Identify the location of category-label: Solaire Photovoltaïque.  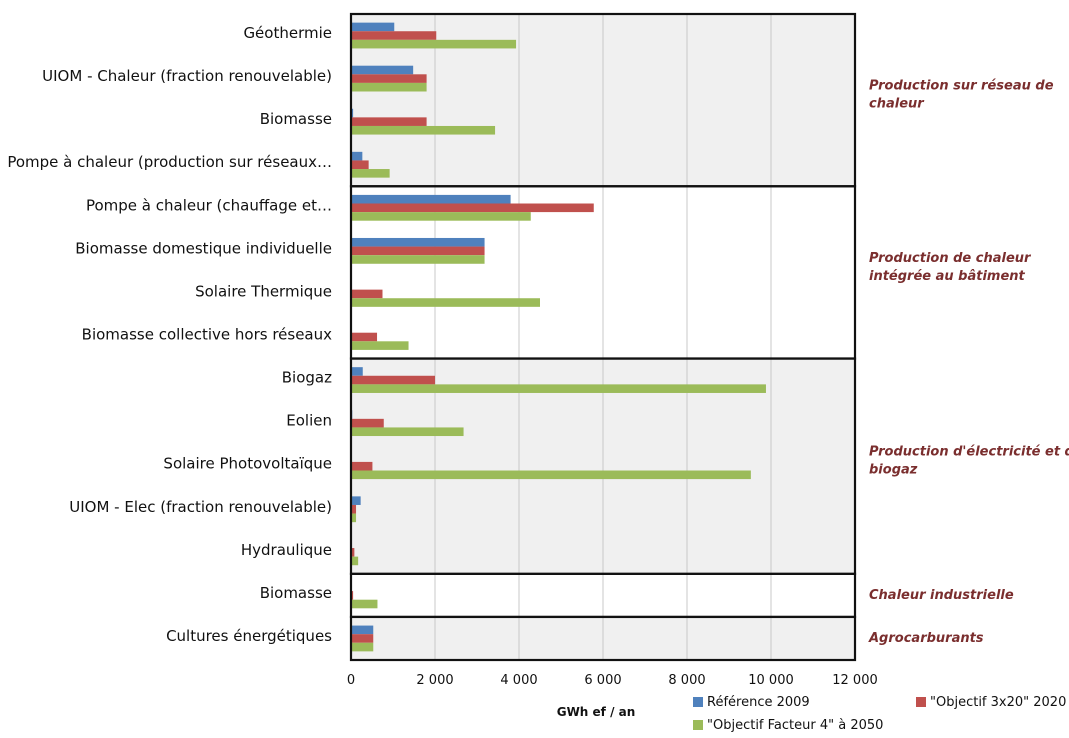
(247, 464).